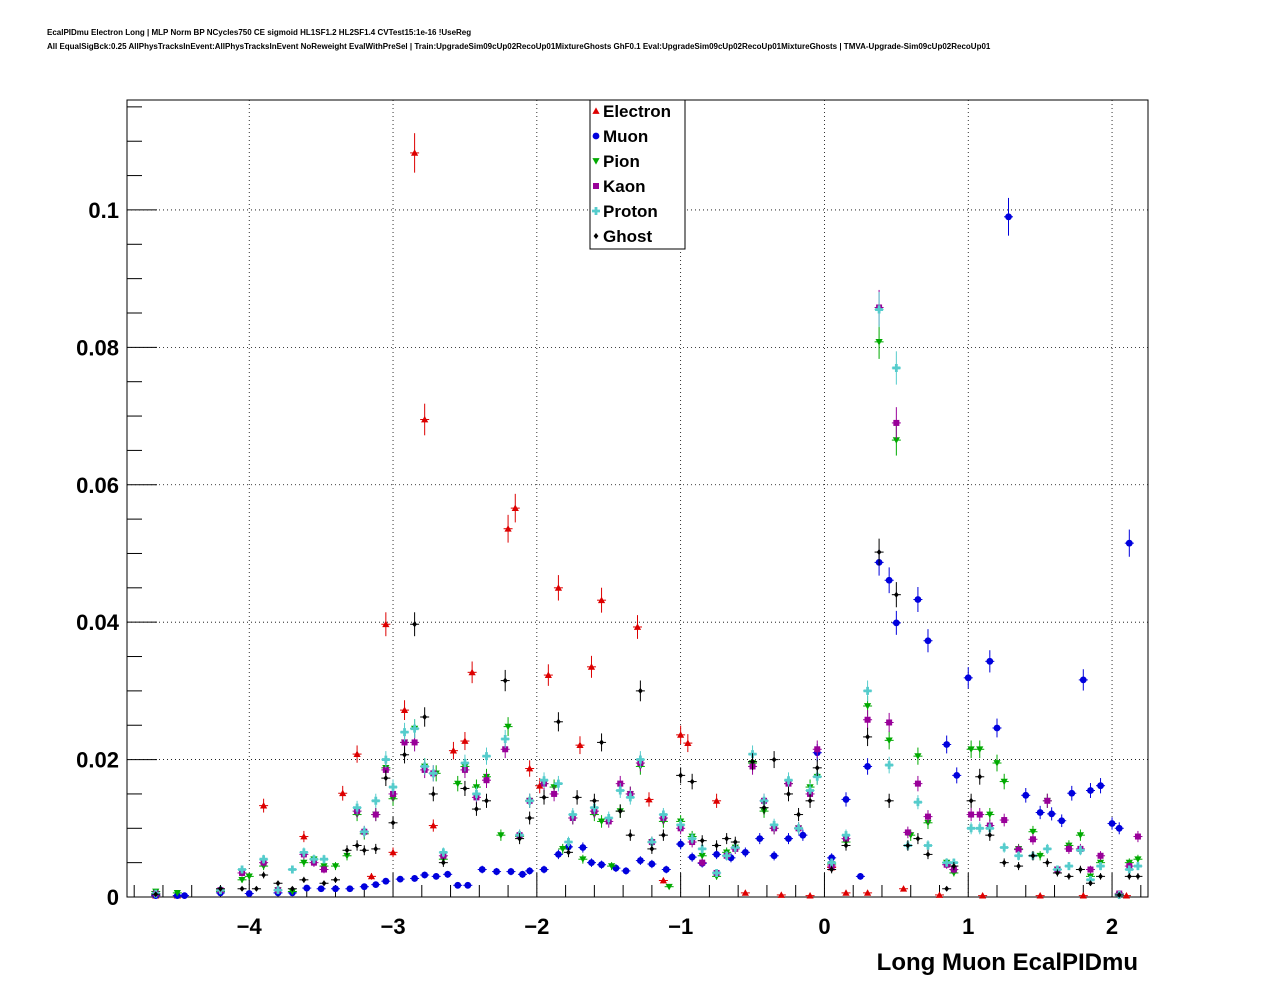  What do you see at coordinates (630, 211) in the screenshot?
I see `legend-label-proton: Proton` at bounding box center [630, 211].